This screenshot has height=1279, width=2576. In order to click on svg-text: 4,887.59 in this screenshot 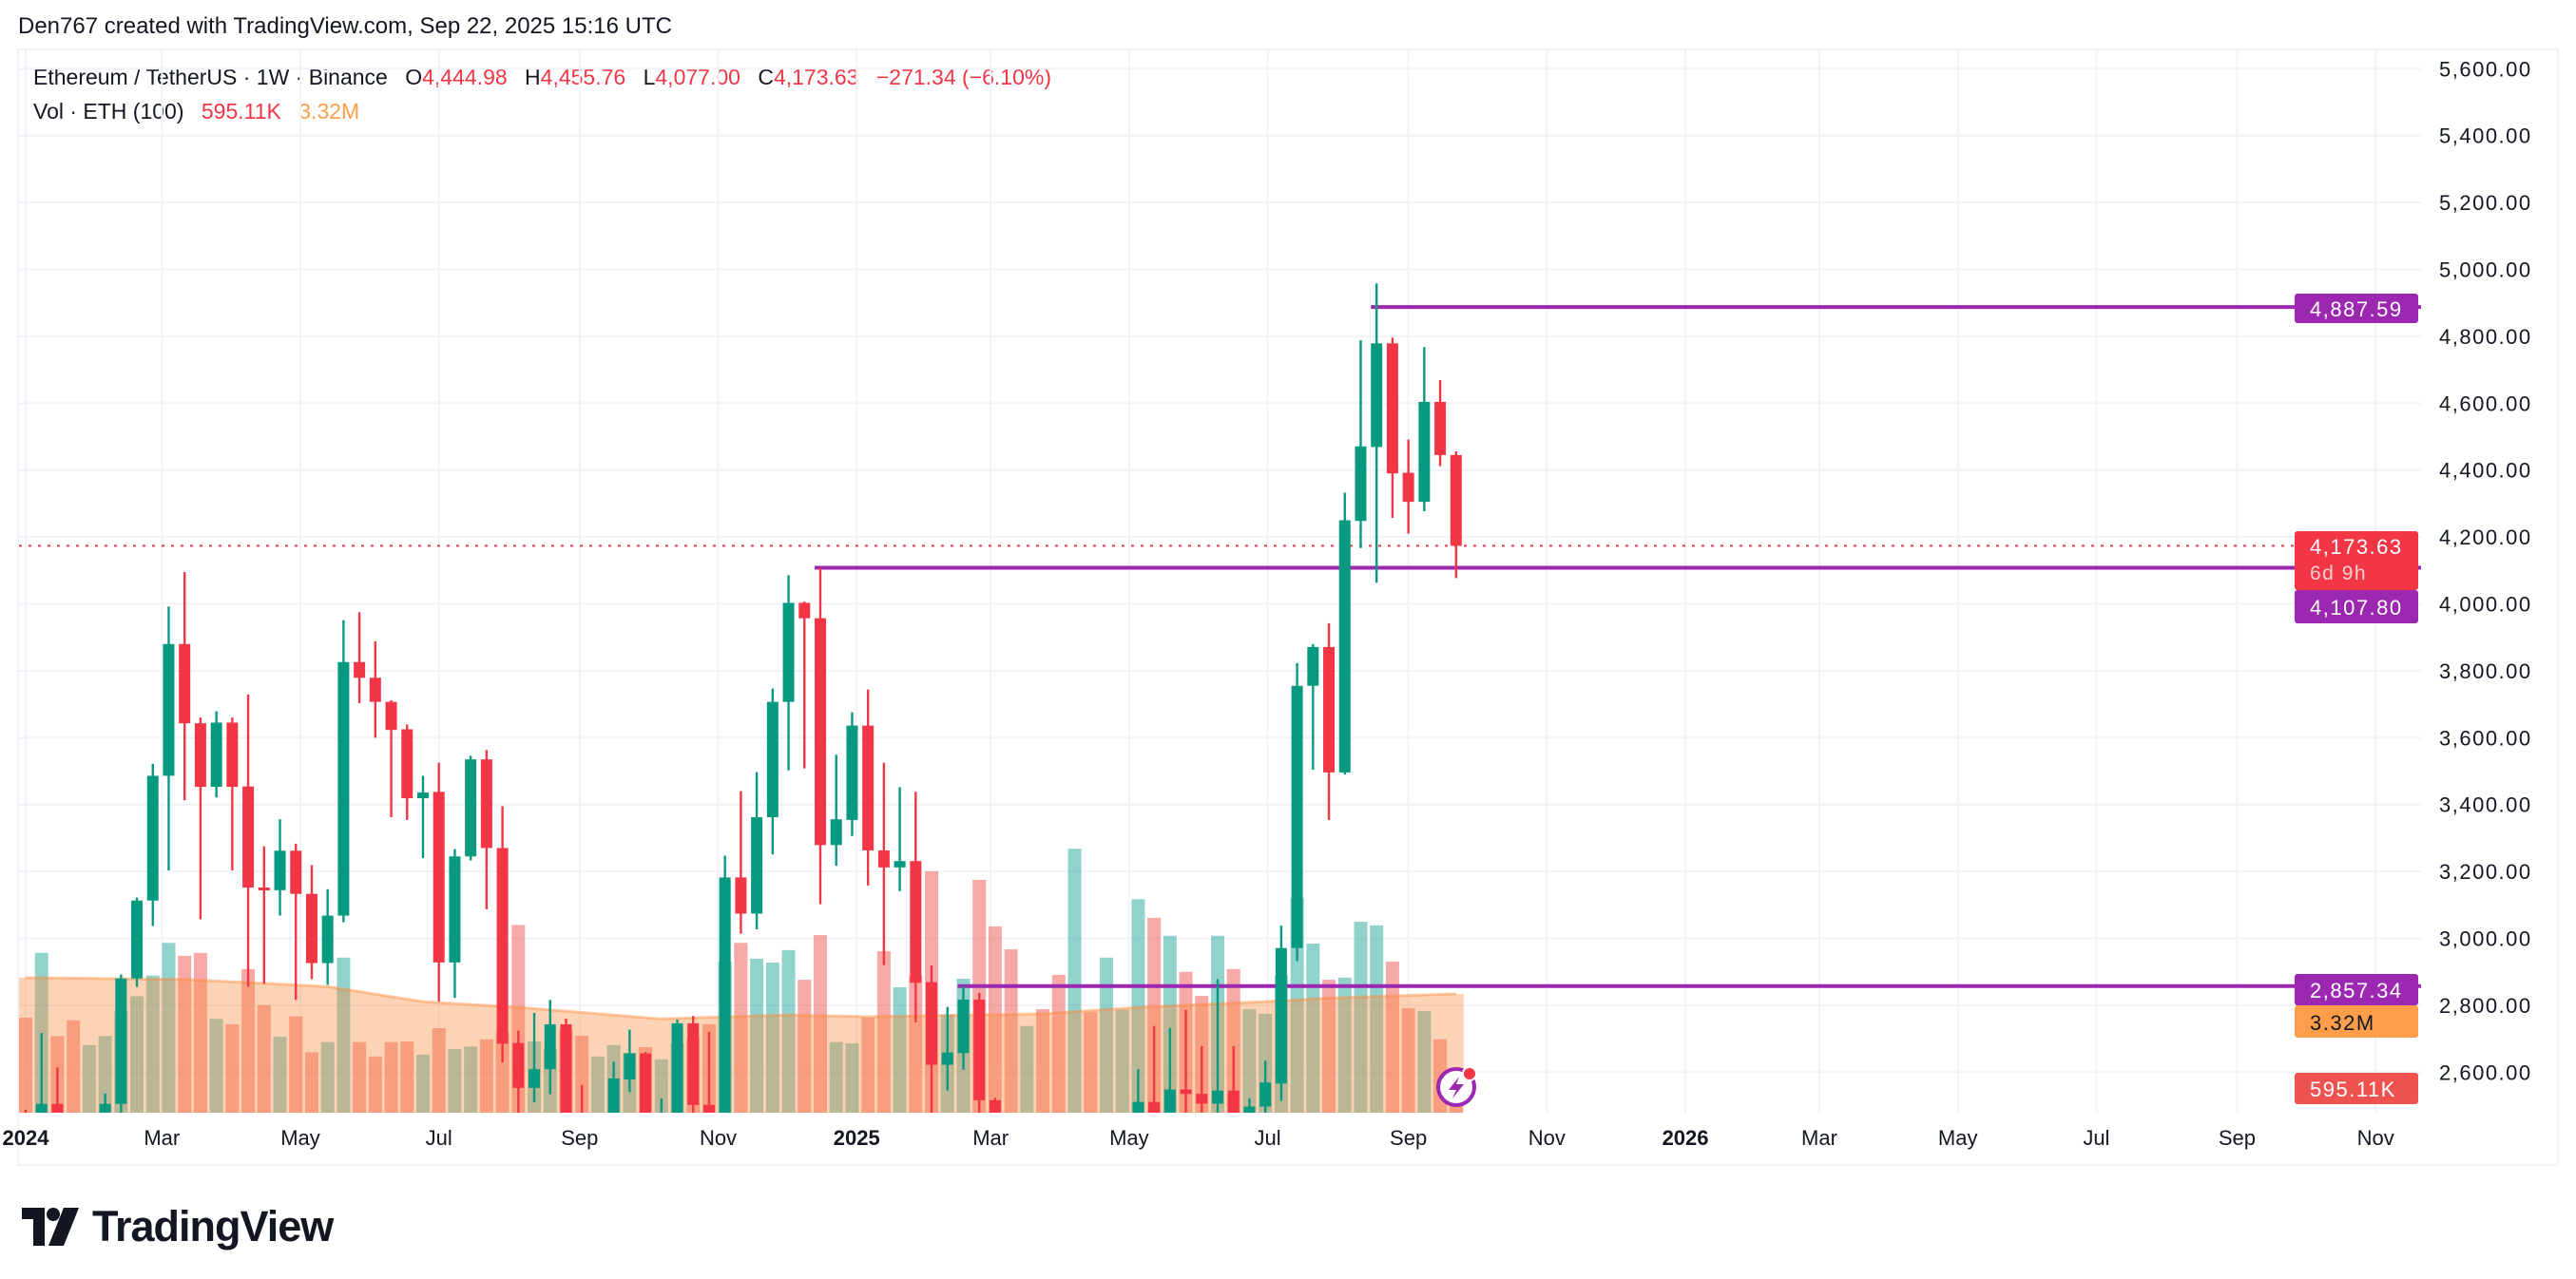, I will do `click(2356, 309)`.